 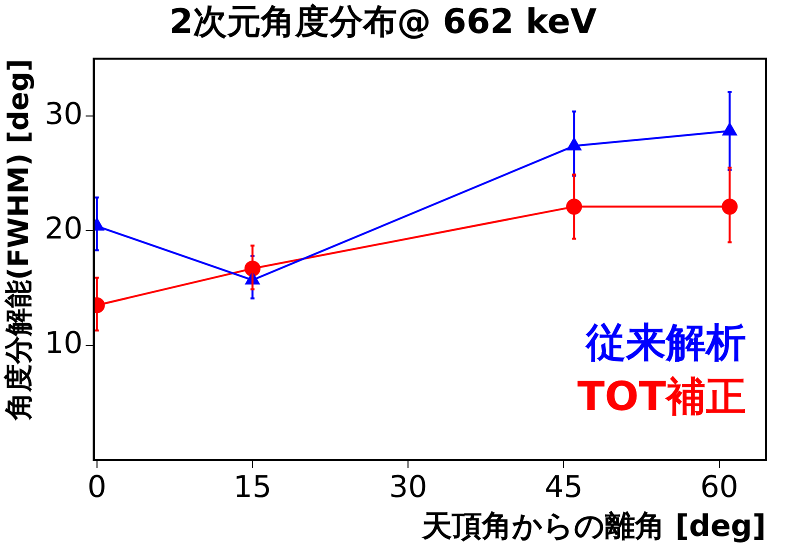 What do you see at coordinates (383, 22) in the screenshot?
I see `chart-title: 2次元角度分布@ 662 keV` at bounding box center [383, 22].